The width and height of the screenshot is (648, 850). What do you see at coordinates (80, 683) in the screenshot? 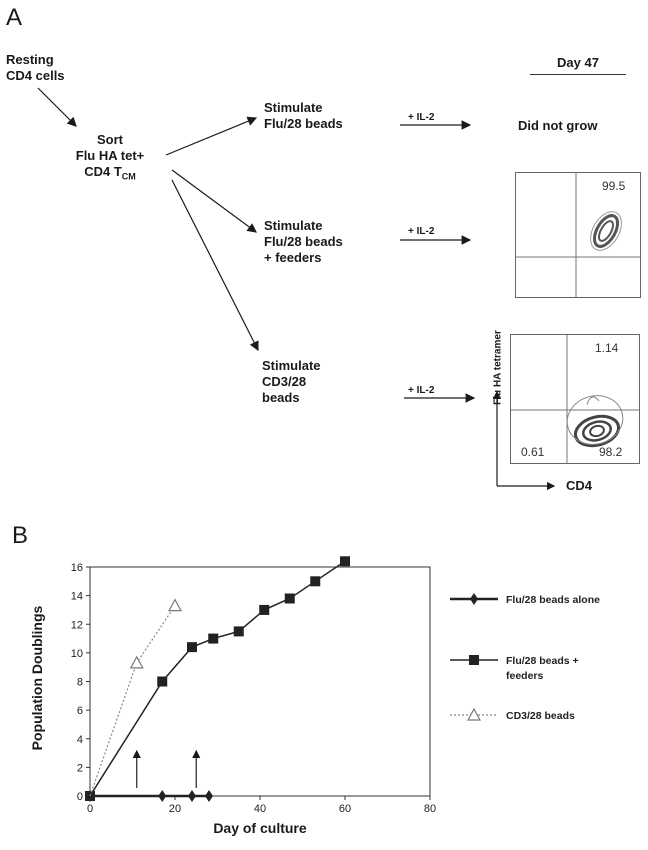
I see `y-tick-label: 8` at bounding box center [80, 683].